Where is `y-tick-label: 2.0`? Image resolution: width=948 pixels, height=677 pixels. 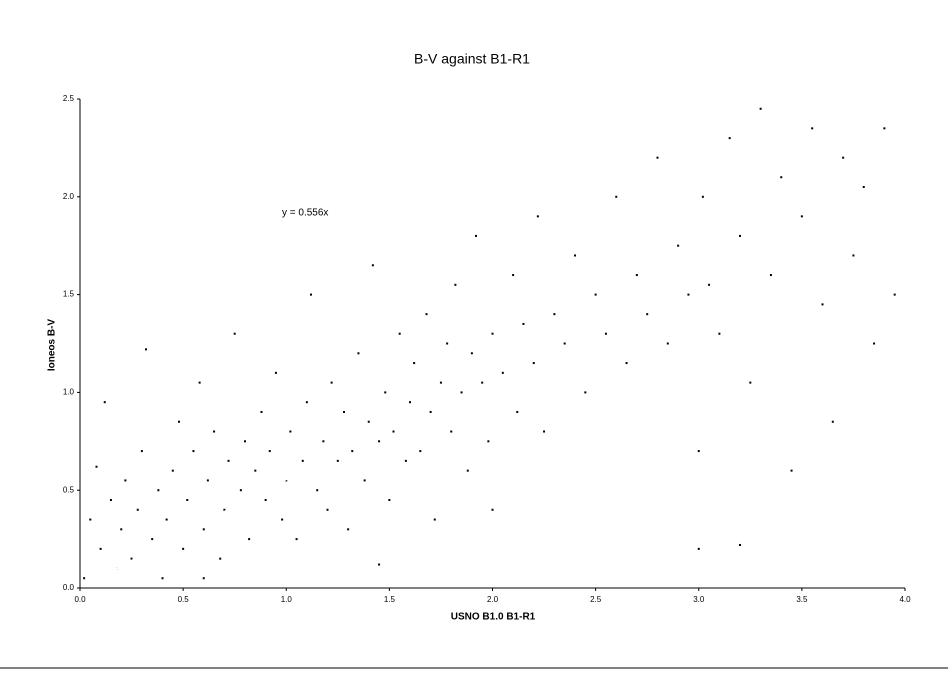 y-tick-label: 2.0 is located at coordinates (69, 196).